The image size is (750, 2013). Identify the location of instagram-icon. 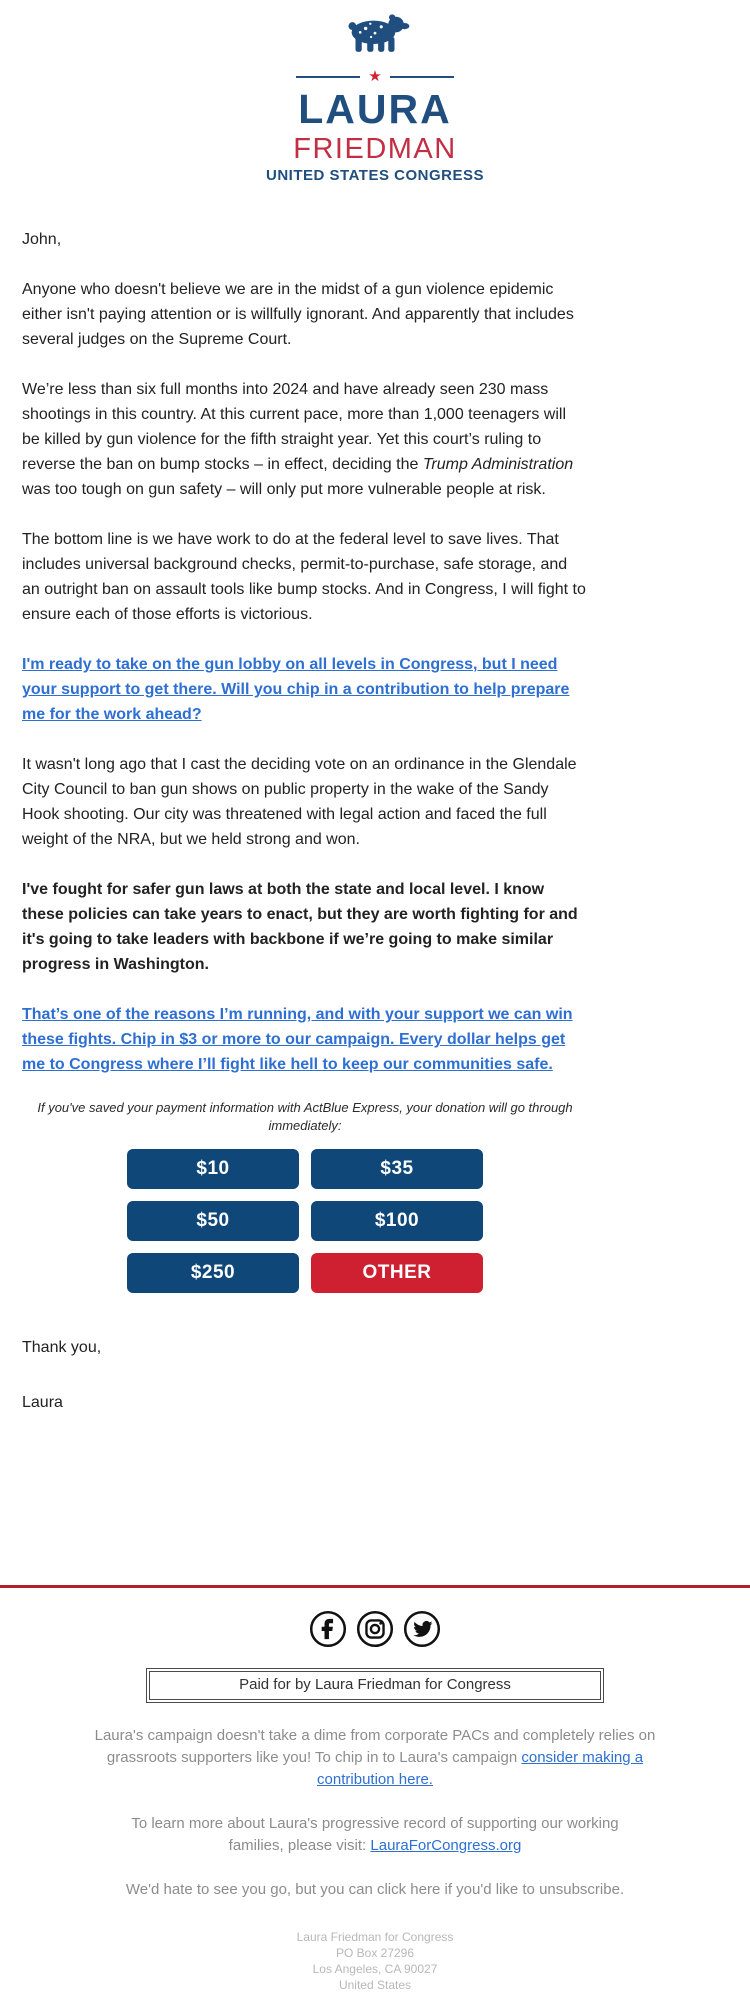
(375, 1629).